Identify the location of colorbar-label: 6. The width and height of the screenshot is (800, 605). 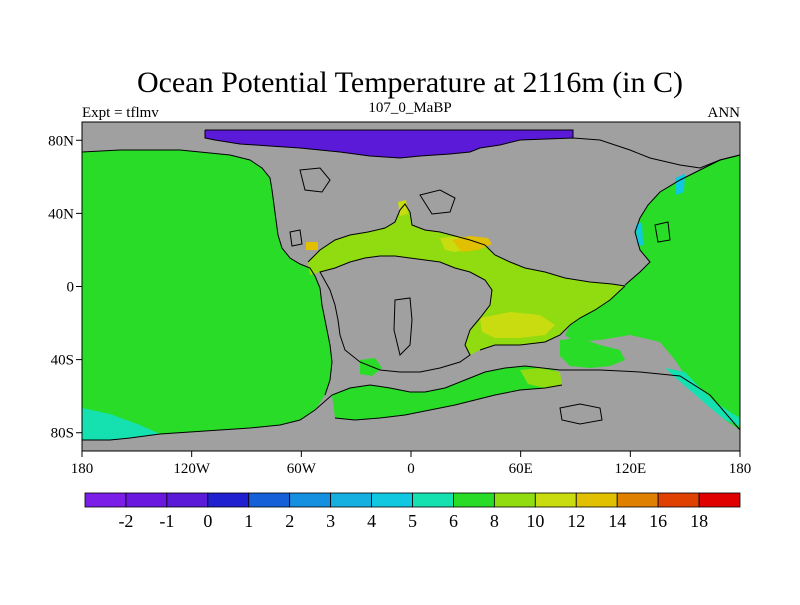
(453, 521).